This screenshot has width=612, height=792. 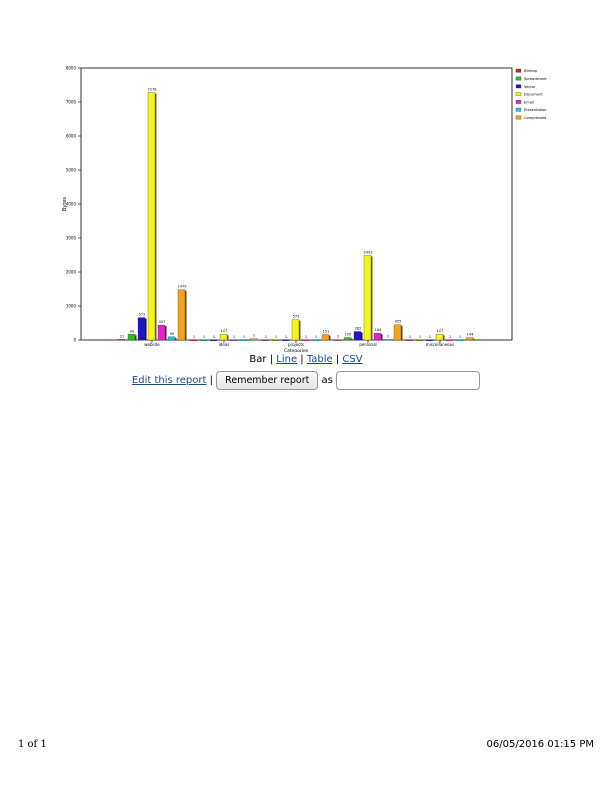 What do you see at coordinates (470, 335) in the screenshot?
I see `bar-data-label: 144` at bounding box center [470, 335].